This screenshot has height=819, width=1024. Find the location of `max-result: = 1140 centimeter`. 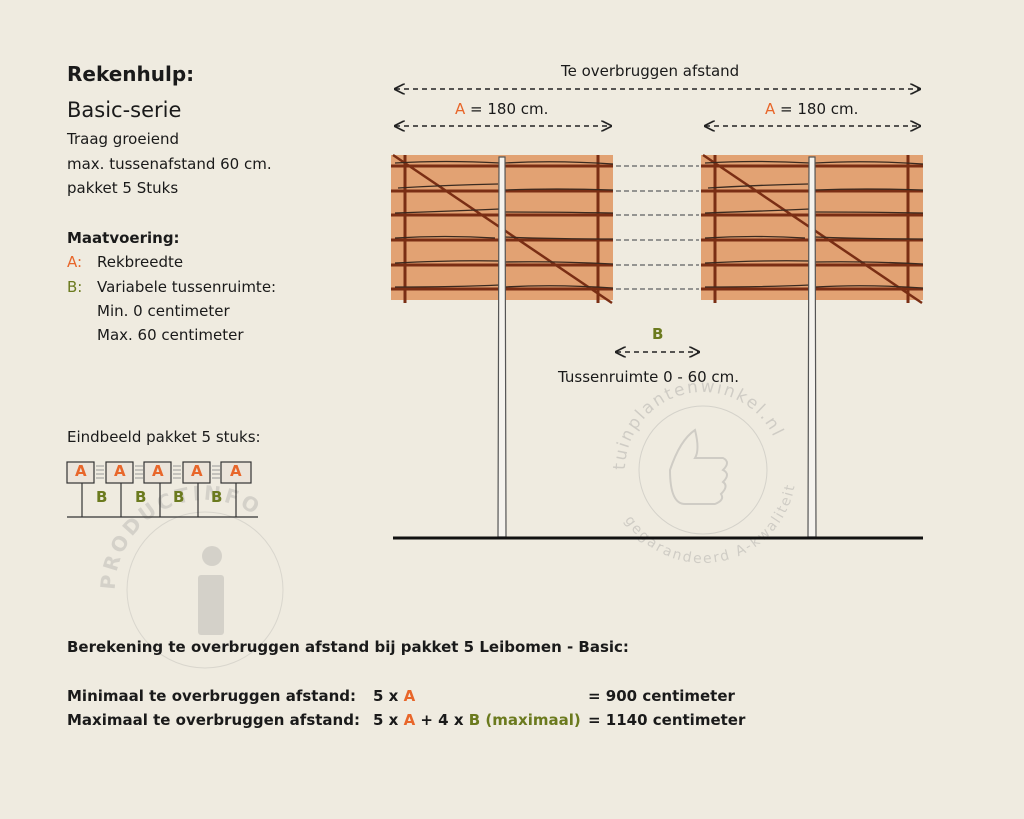

max-result: = 1140 centimeter is located at coordinates (667, 720).